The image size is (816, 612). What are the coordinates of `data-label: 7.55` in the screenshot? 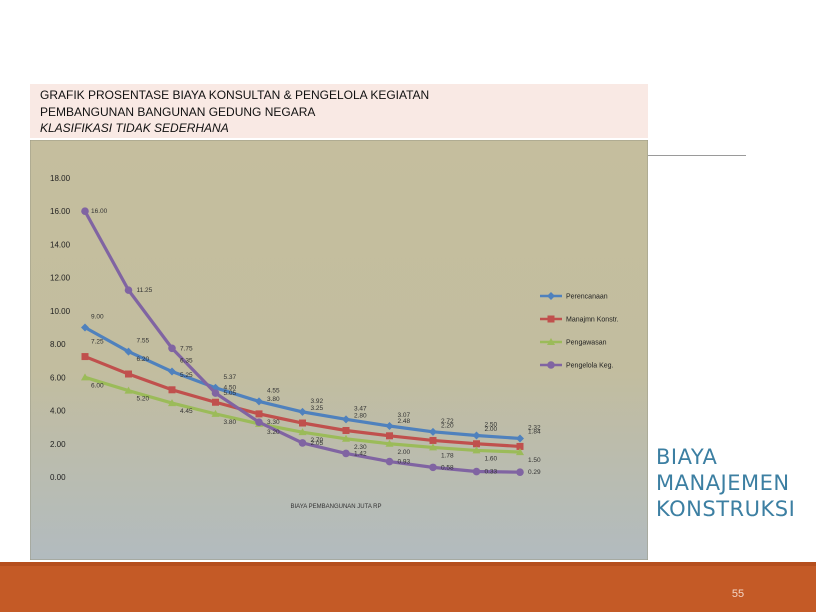 It's located at (143, 341).